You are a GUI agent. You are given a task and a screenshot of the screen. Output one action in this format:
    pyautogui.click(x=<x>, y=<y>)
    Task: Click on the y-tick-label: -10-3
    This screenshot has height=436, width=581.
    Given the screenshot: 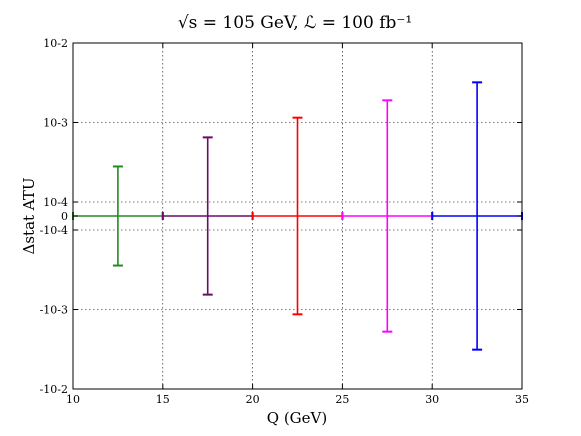 What is the action you would take?
    pyautogui.click(x=54, y=310)
    